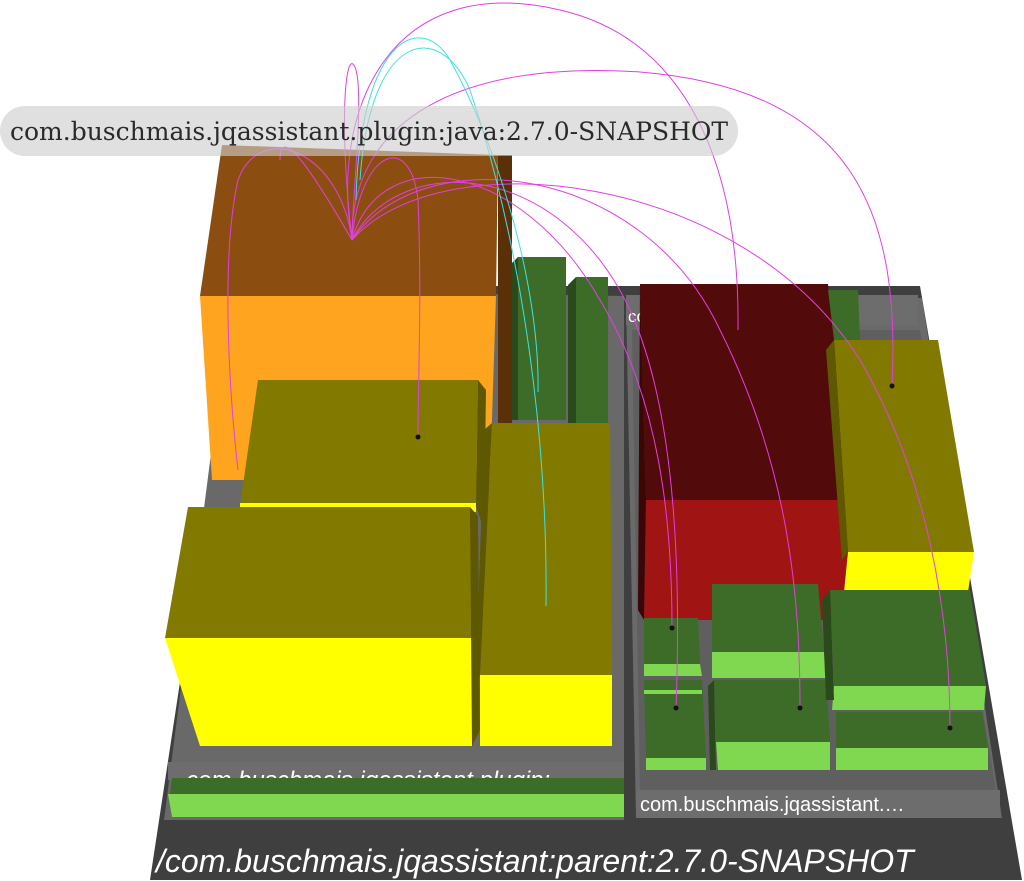 The height and width of the screenshot is (881, 1024). I want to click on building-red-large, so click(745, 452).